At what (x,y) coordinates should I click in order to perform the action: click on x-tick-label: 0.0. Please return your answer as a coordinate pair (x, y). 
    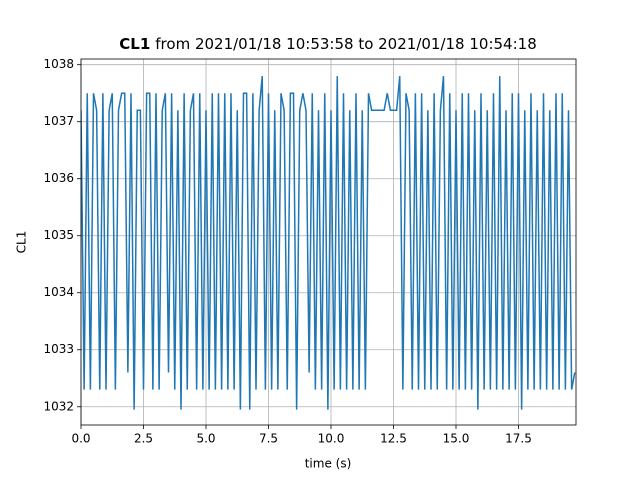
    Looking at the image, I should click on (80, 439).